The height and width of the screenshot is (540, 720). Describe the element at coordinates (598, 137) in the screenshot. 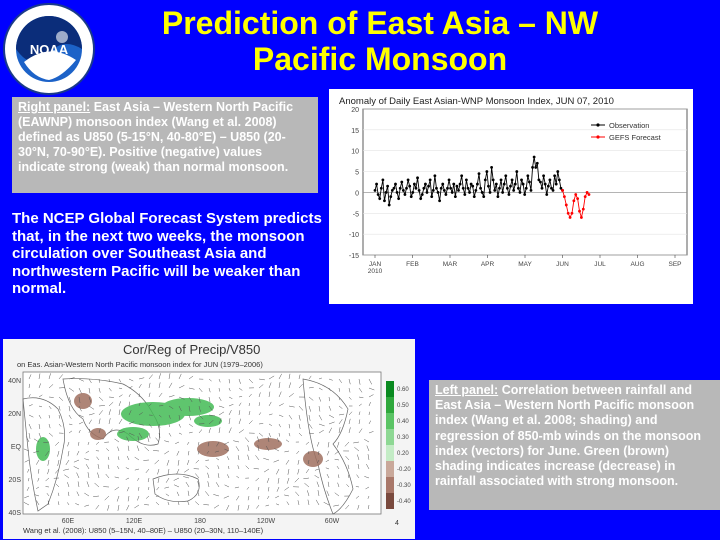

I see `legend-marker` at that location.